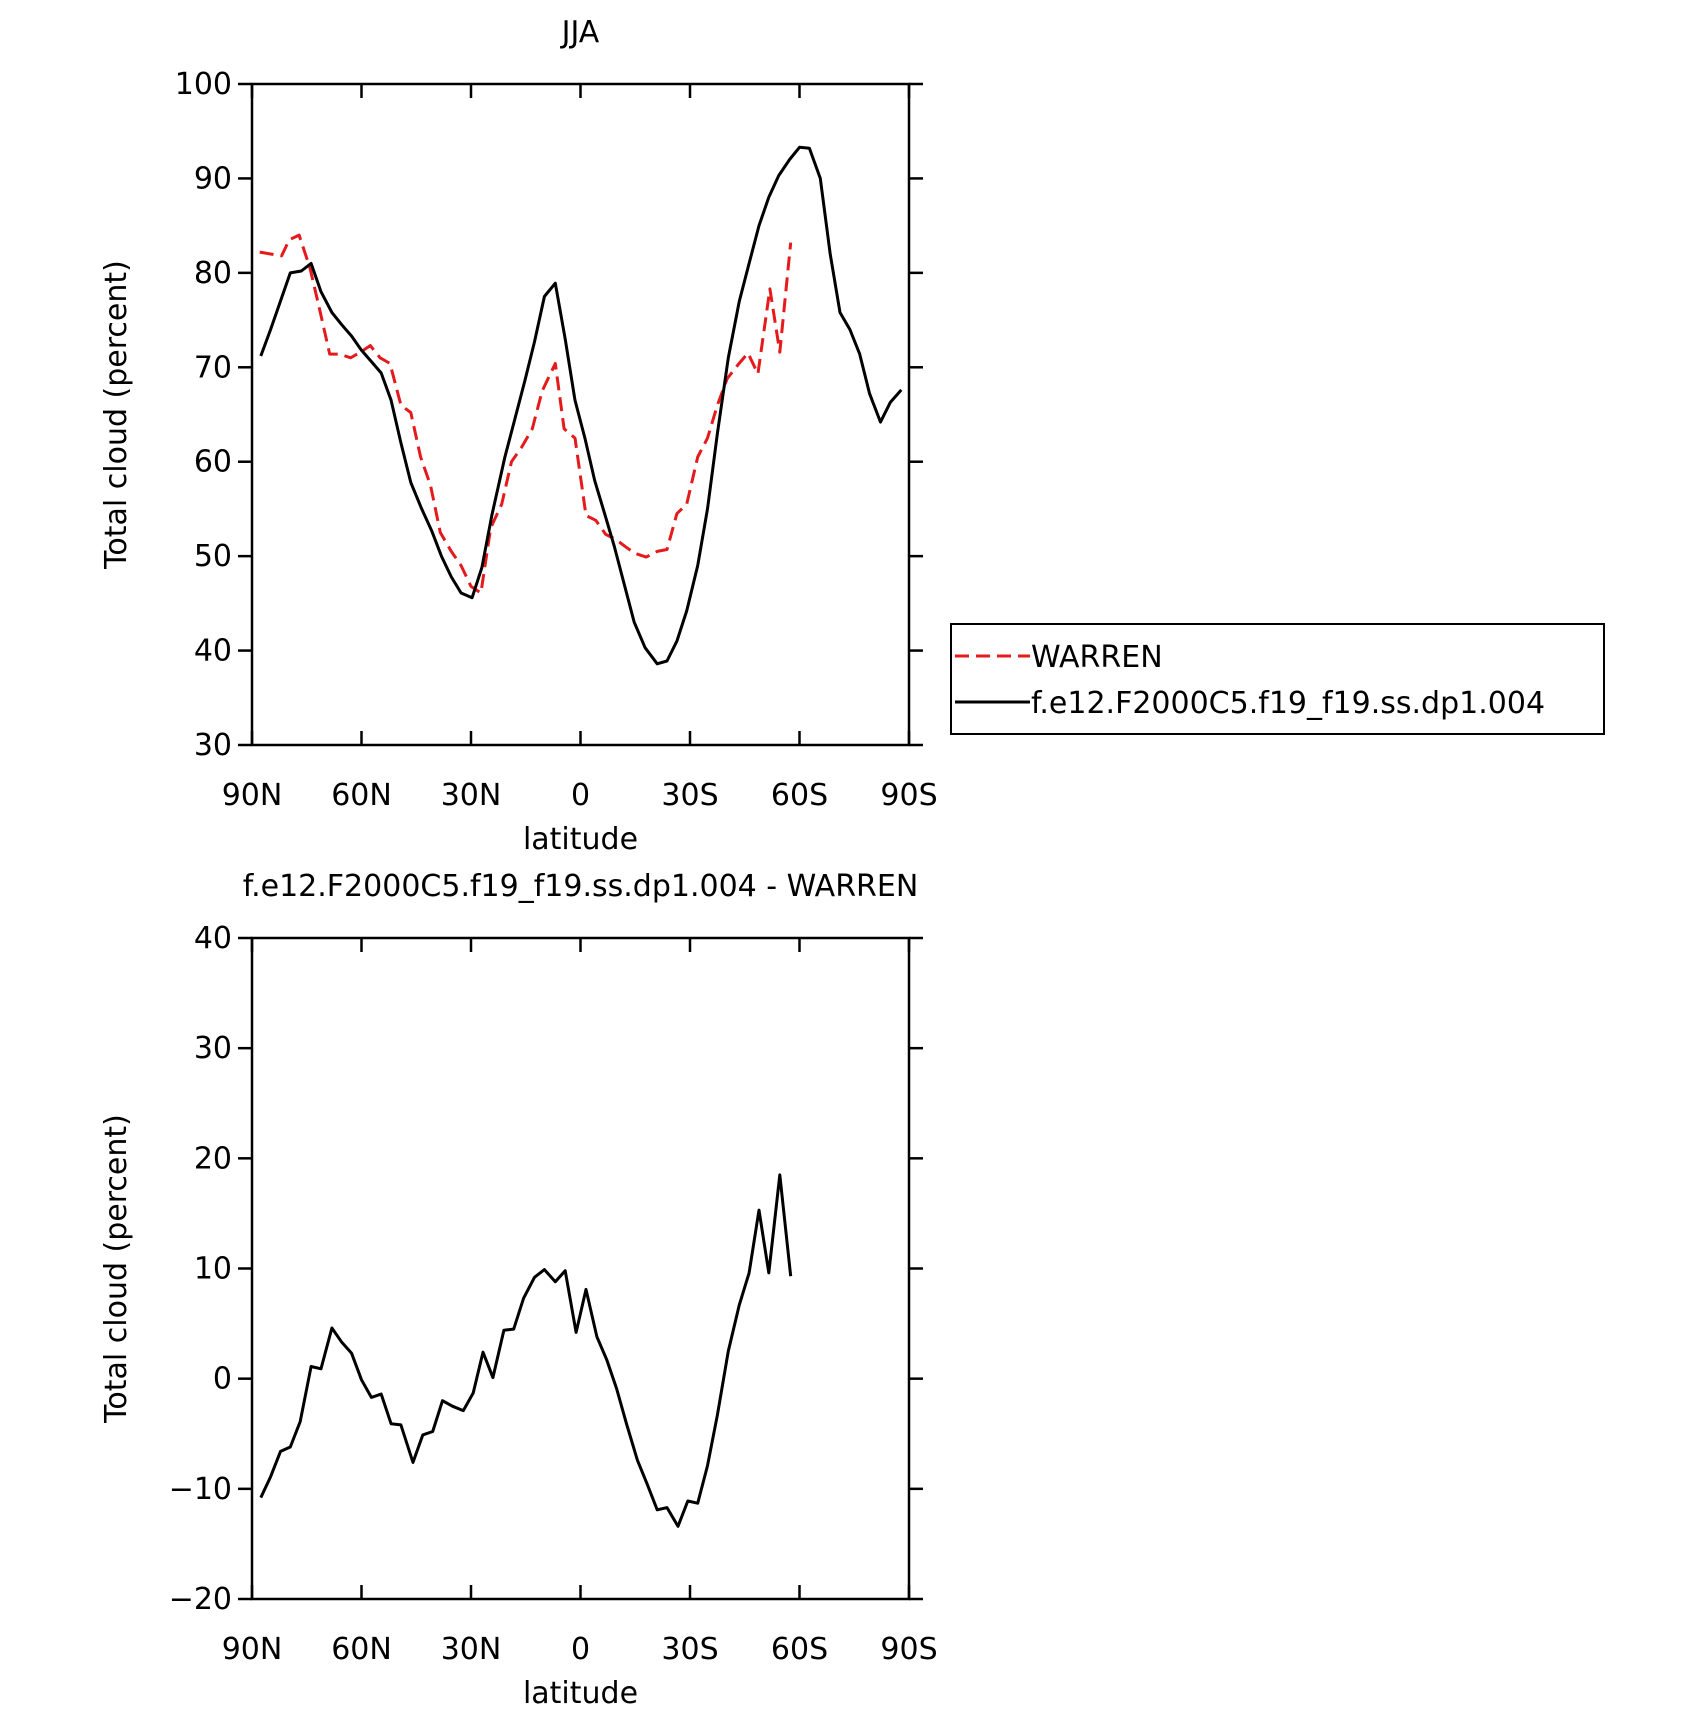 The width and height of the screenshot is (1708, 1717). What do you see at coordinates (213, 178) in the screenshot?
I see `y-tick-label: 90` at bounding box center [213, 178].